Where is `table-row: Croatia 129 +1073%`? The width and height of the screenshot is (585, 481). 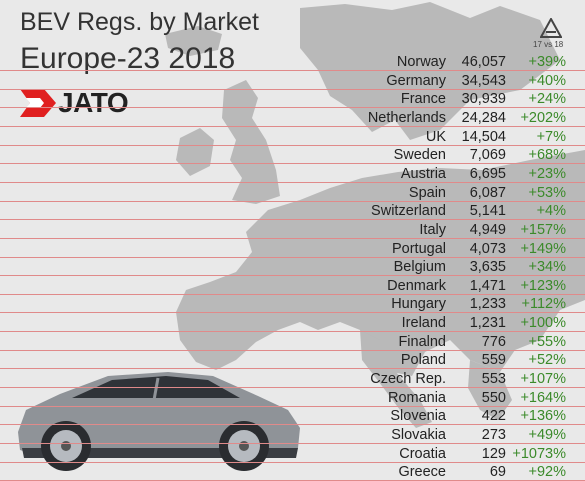 table-row: Croatia 129 +1073% is located at coordinates (292, 454).